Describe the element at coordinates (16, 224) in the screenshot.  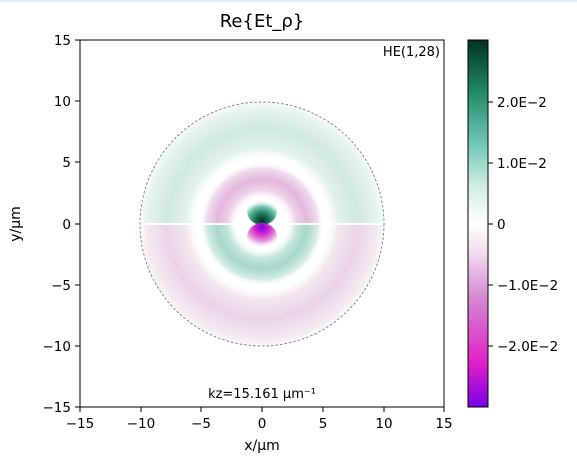
I see `y-axis-label: y/μm` at that location.